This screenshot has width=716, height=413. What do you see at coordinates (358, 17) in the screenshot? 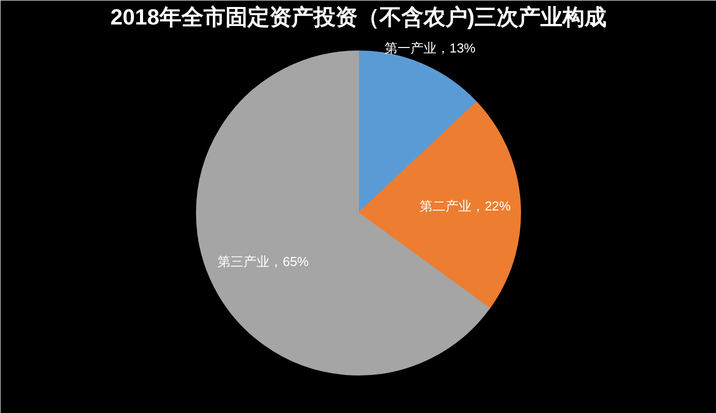
I see `chart-title: 2018年全市固定资产投资（不含农户)三次产业构成` at bounding box center [358, 17].